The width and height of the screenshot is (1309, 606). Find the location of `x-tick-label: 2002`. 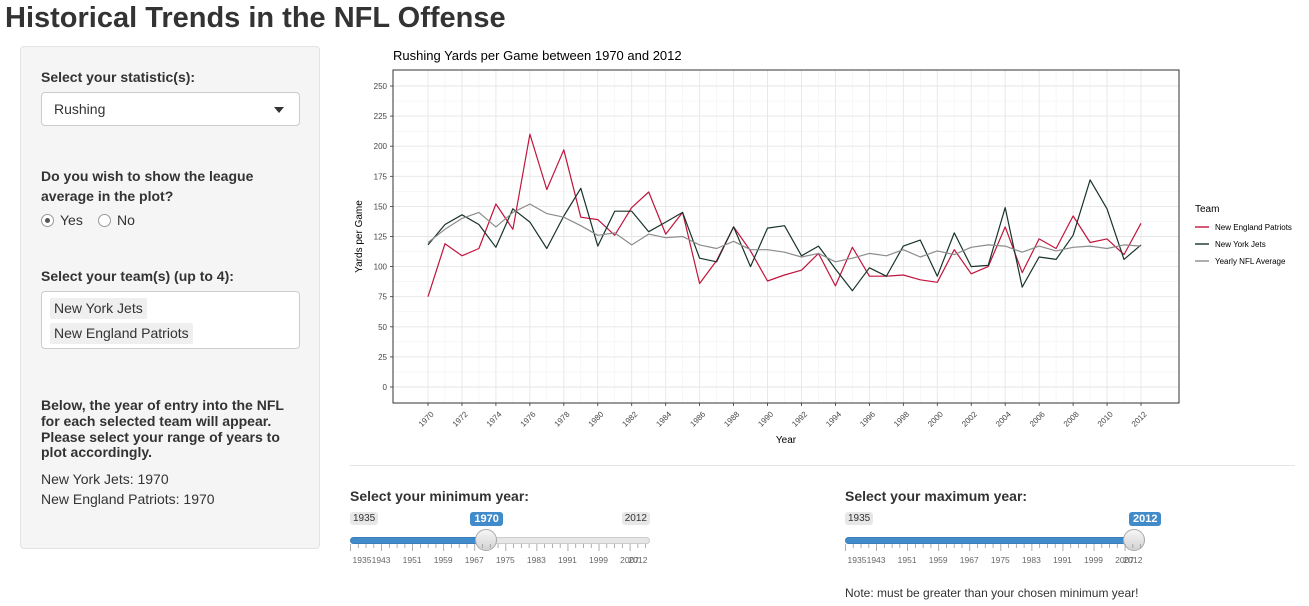

x-tick-label: 2002 is located at coordinates (969, 418).